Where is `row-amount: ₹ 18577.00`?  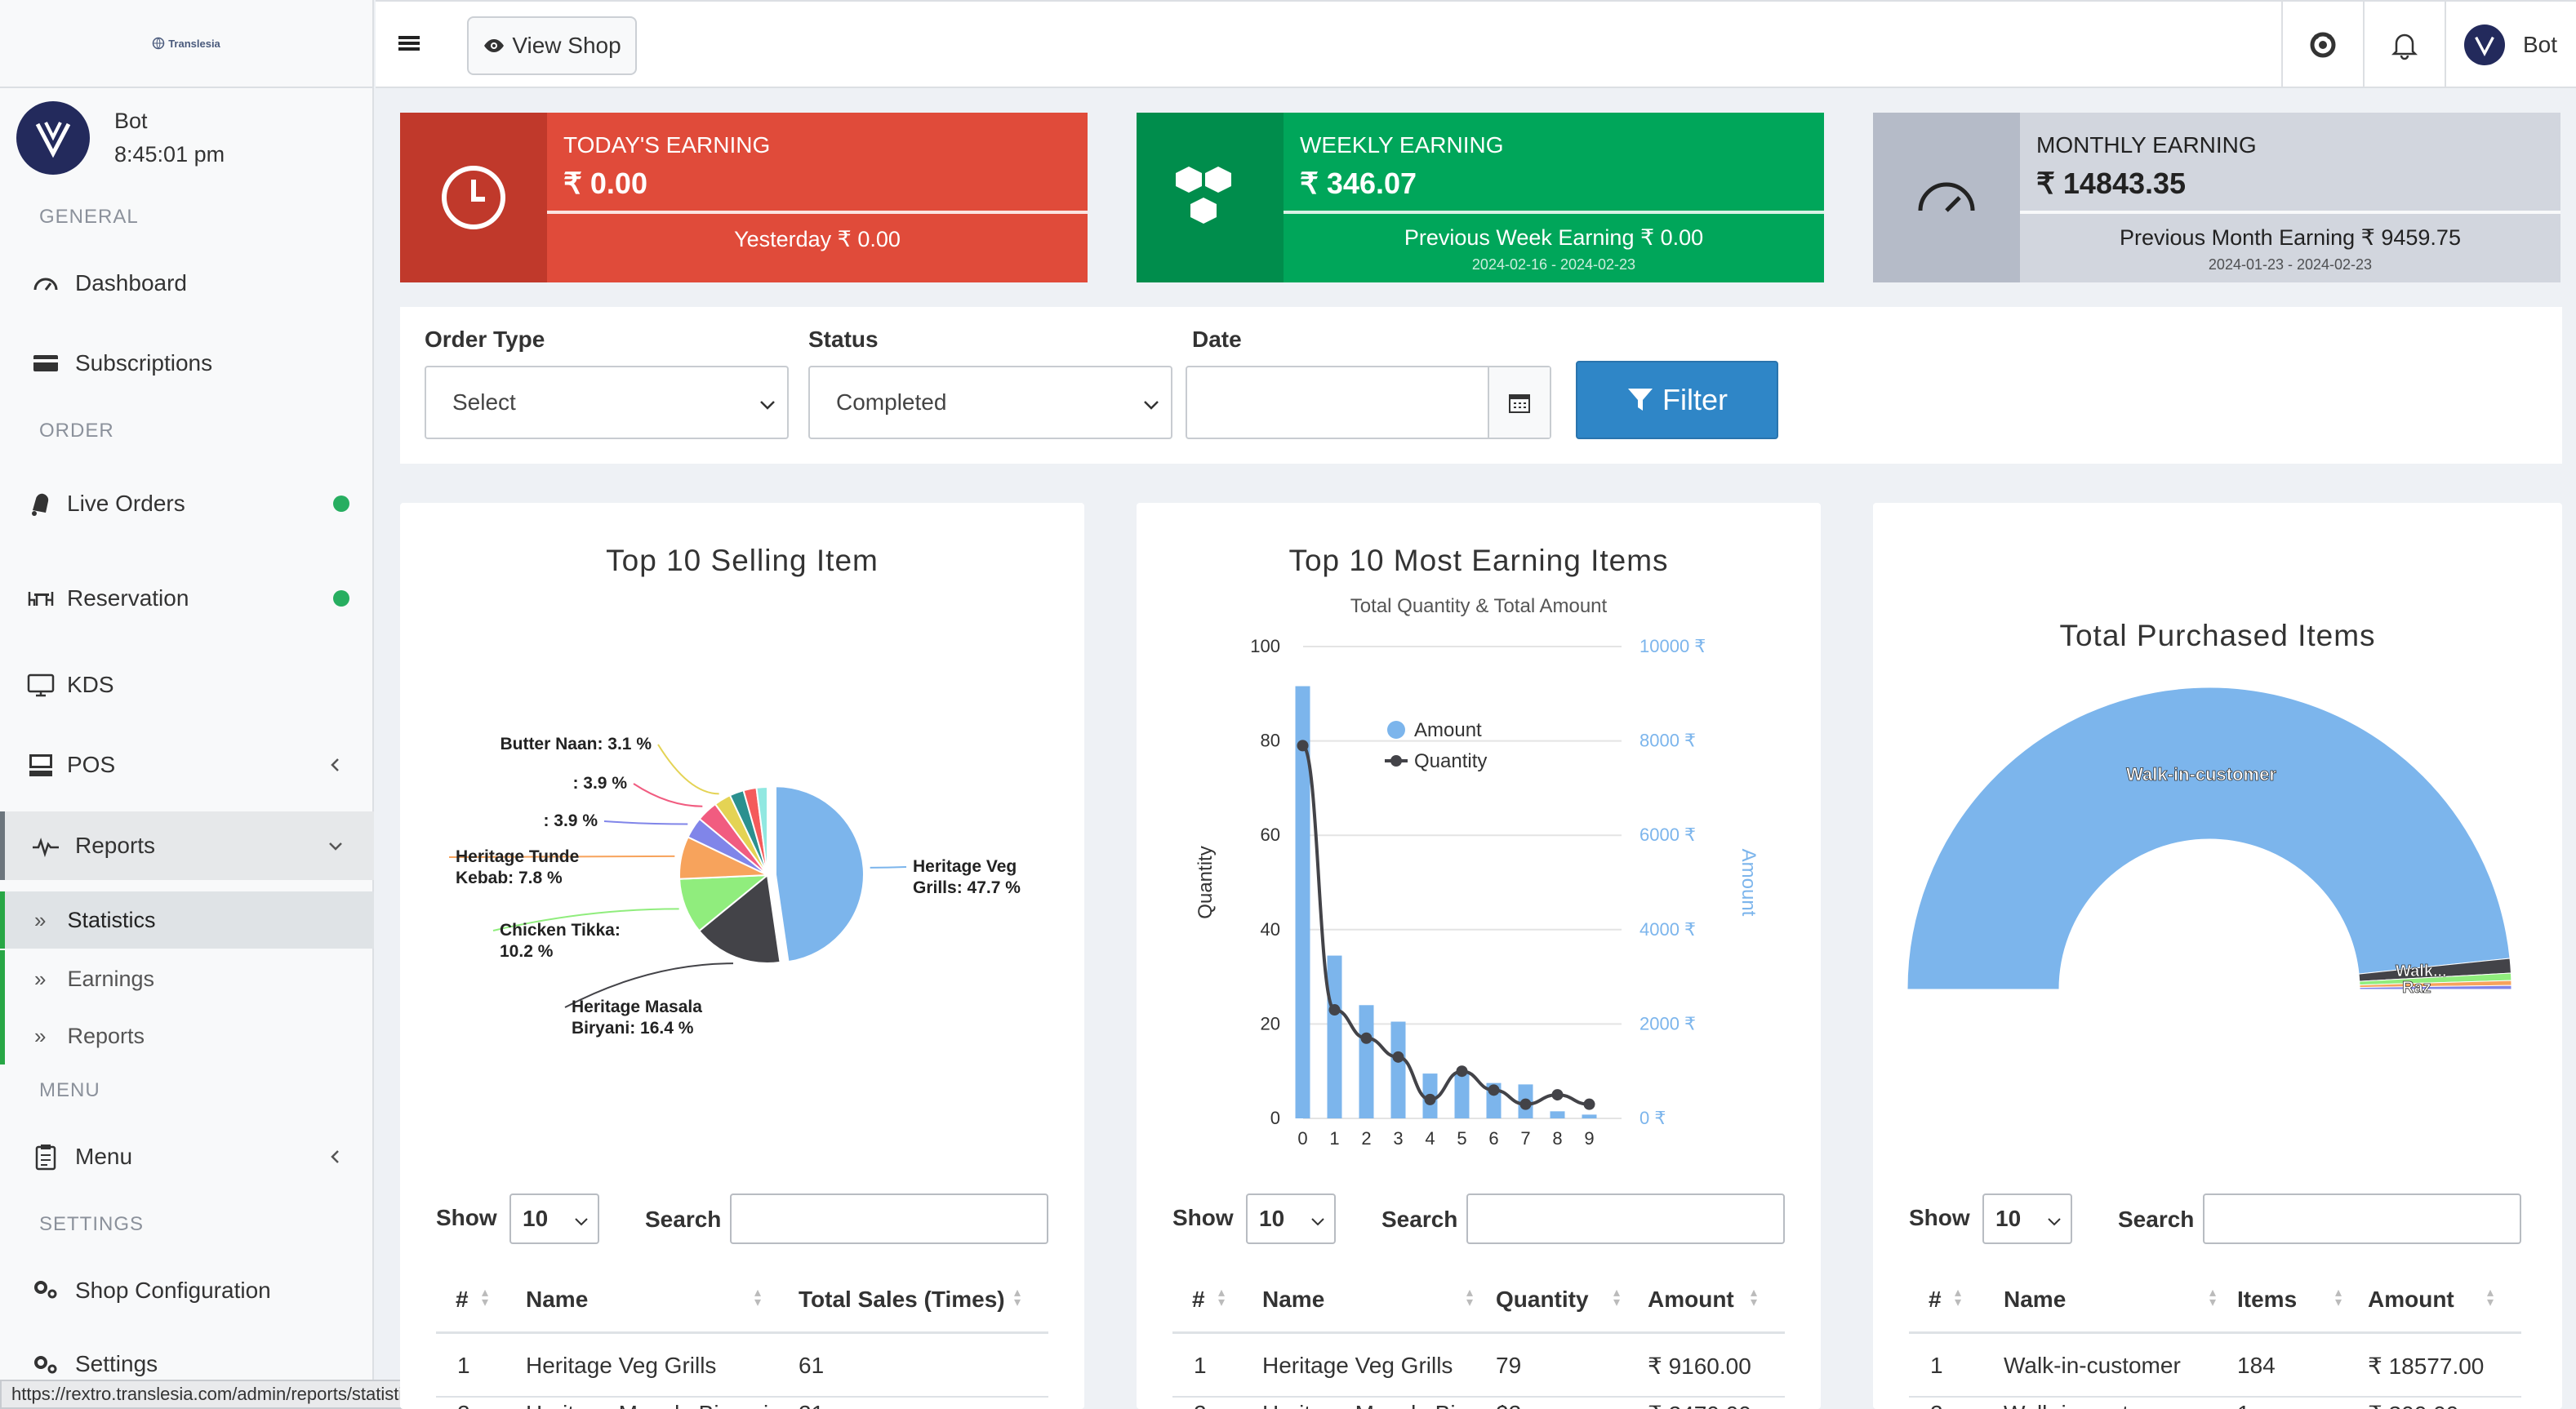
row-amount: ₹ 18577.00 is located at coordinates (2426, 1366).